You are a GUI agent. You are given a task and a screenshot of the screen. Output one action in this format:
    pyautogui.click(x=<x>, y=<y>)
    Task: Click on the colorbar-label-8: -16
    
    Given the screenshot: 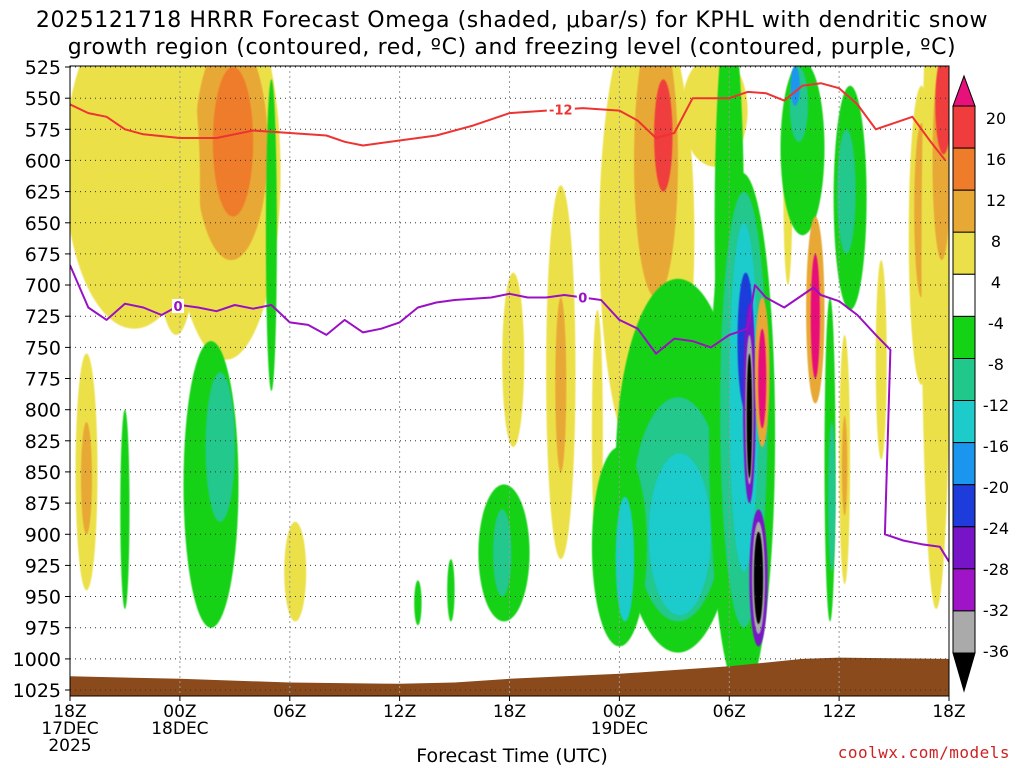 What is the action you would take?
    pyautogui.click(x=996, y=446)
    